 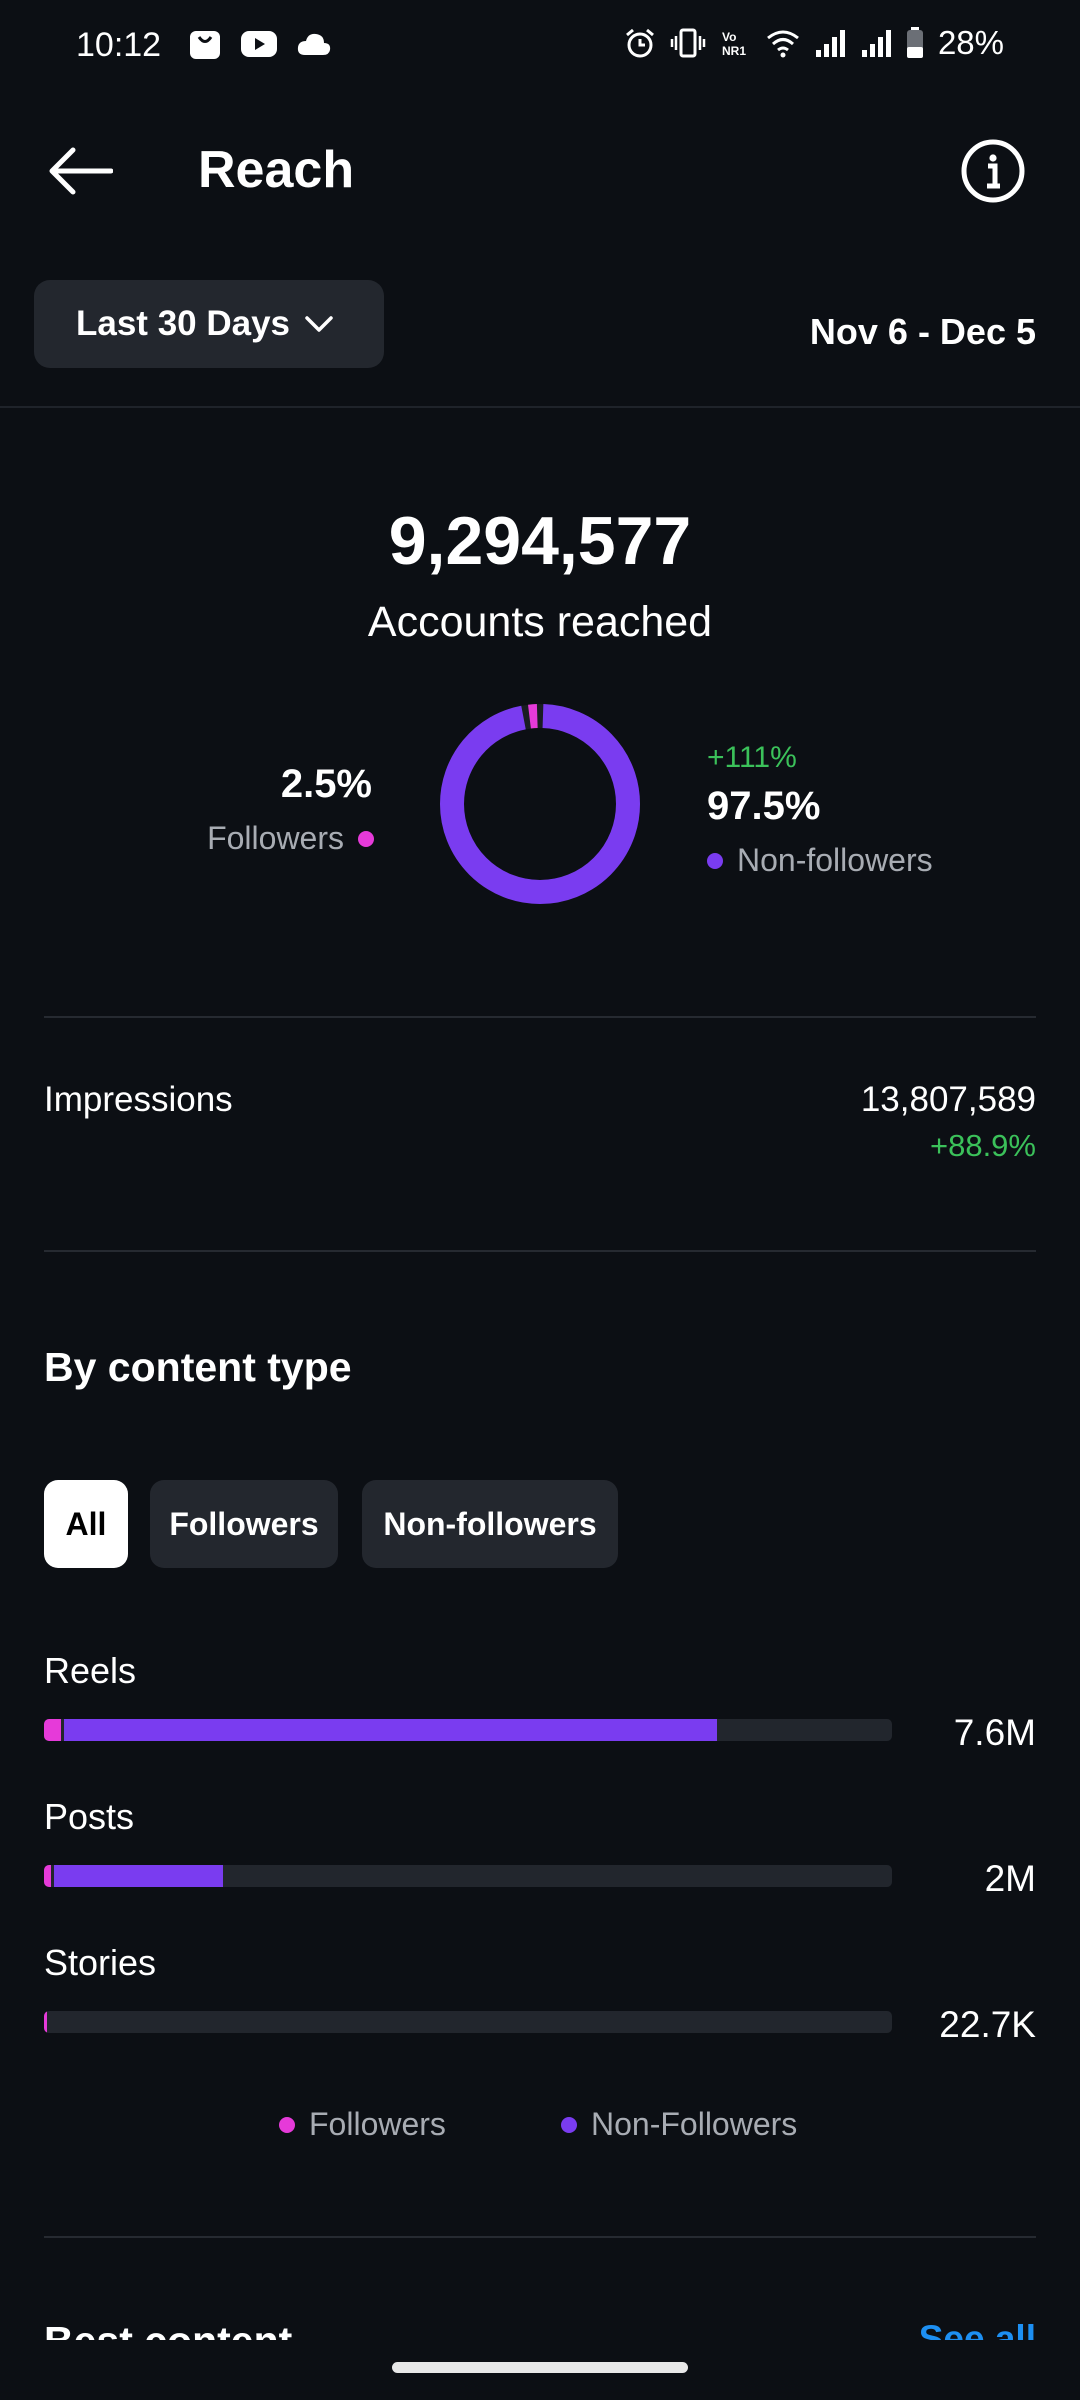 I want to click on bag-icon, so click(x=205, y=45).